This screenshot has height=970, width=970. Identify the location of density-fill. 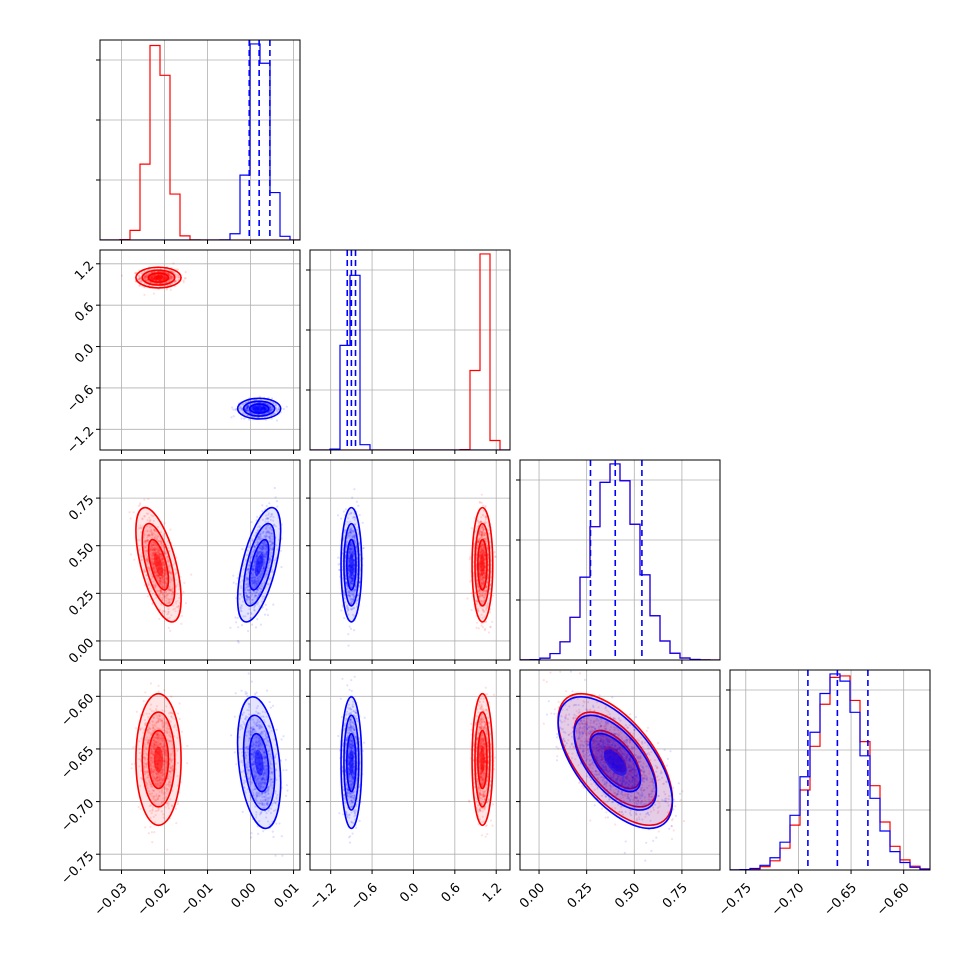
(259, 408).